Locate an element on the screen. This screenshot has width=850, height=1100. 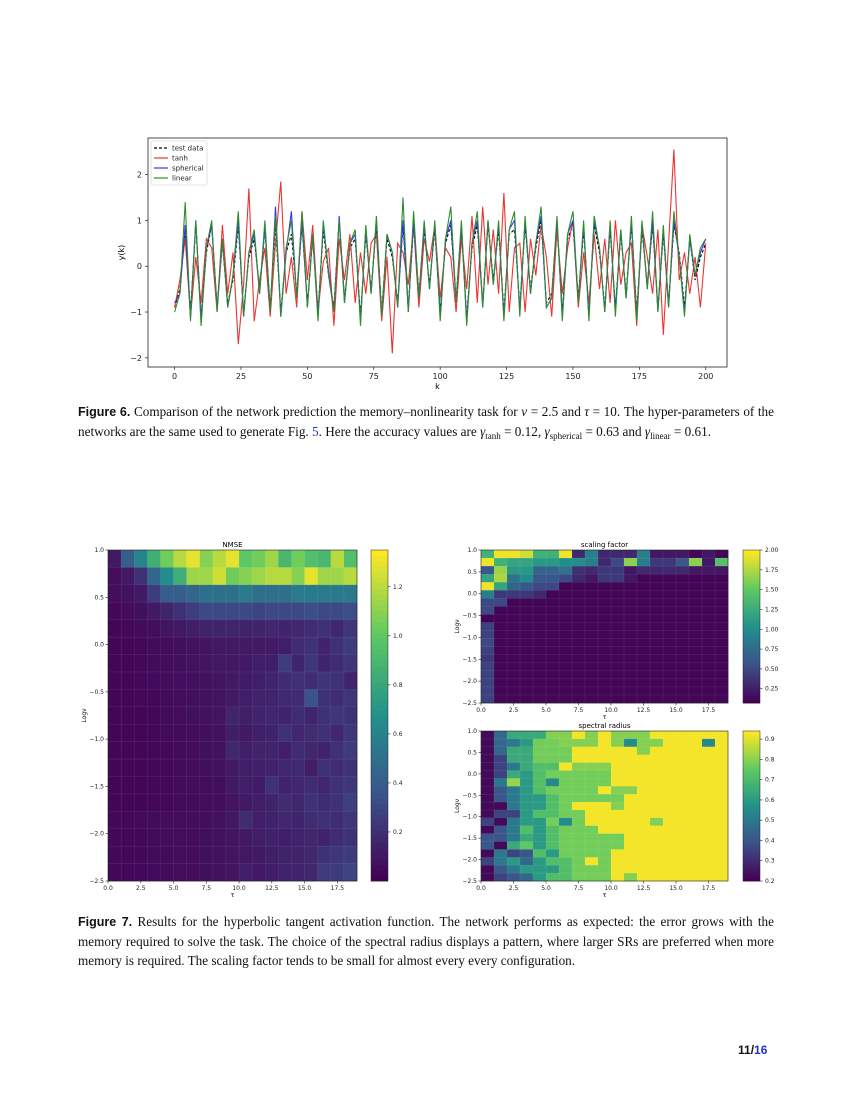
current-page: 11 is located at coordinates (744, 1050).